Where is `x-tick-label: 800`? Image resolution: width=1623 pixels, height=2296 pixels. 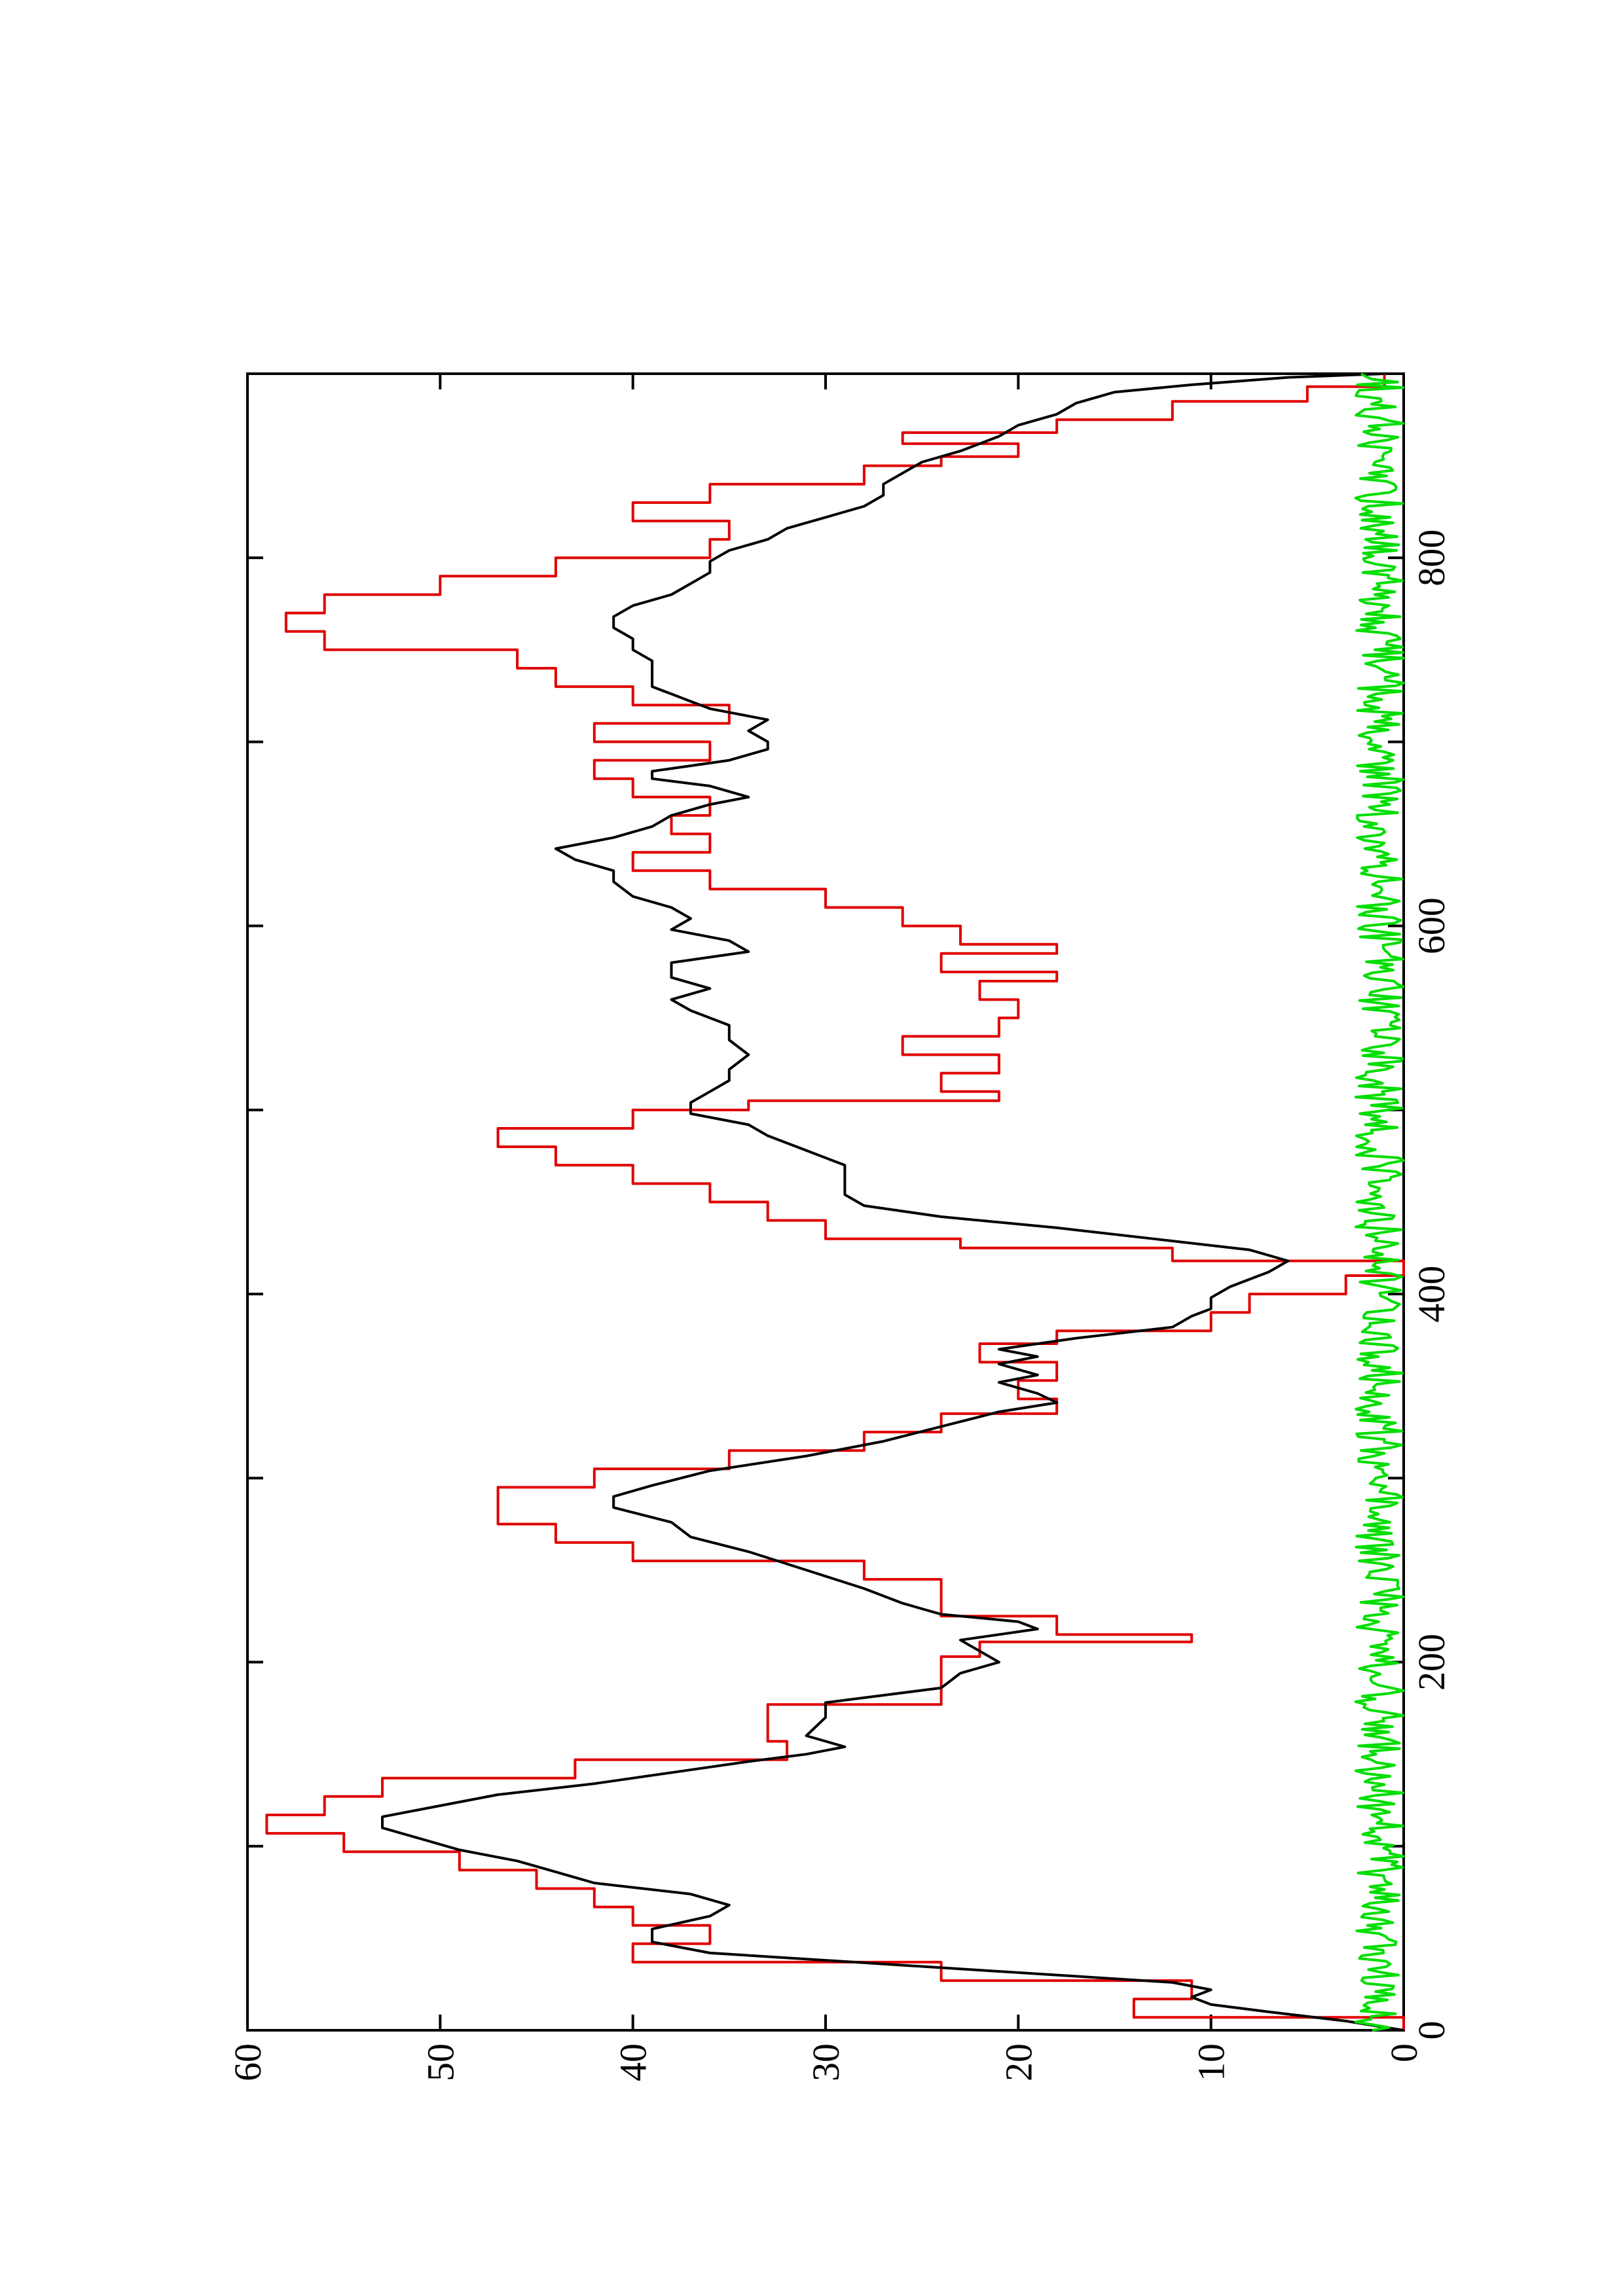 x-tick-label: 800 is located at coordinates (1431, 557).